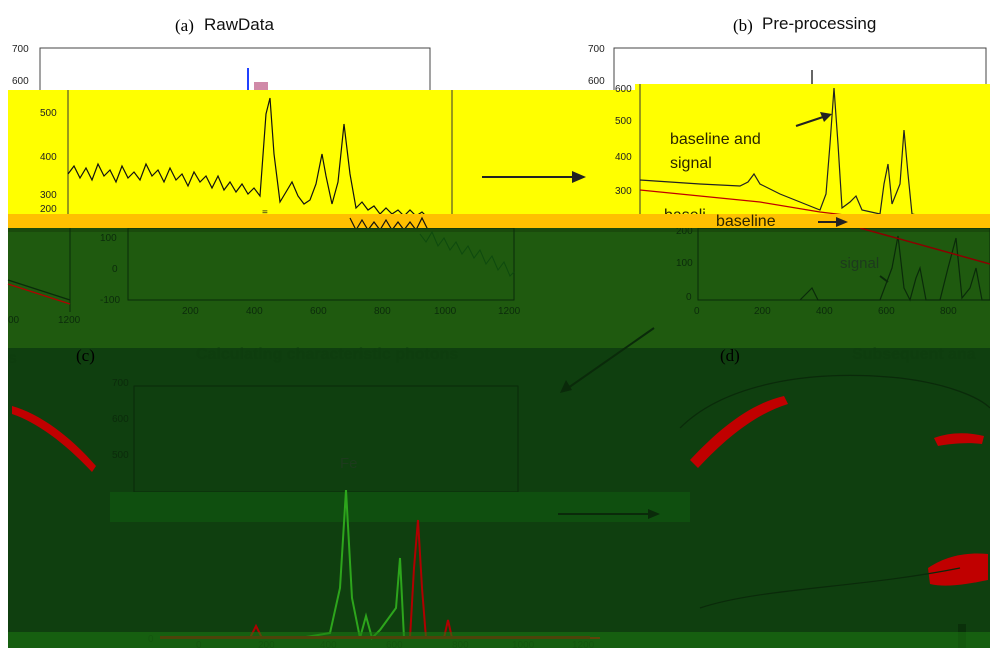 This screenshot has height=648, width=990. Describe the element at coordinates (54, 439) in the screenshot. I see `left-red-streak` at that location.